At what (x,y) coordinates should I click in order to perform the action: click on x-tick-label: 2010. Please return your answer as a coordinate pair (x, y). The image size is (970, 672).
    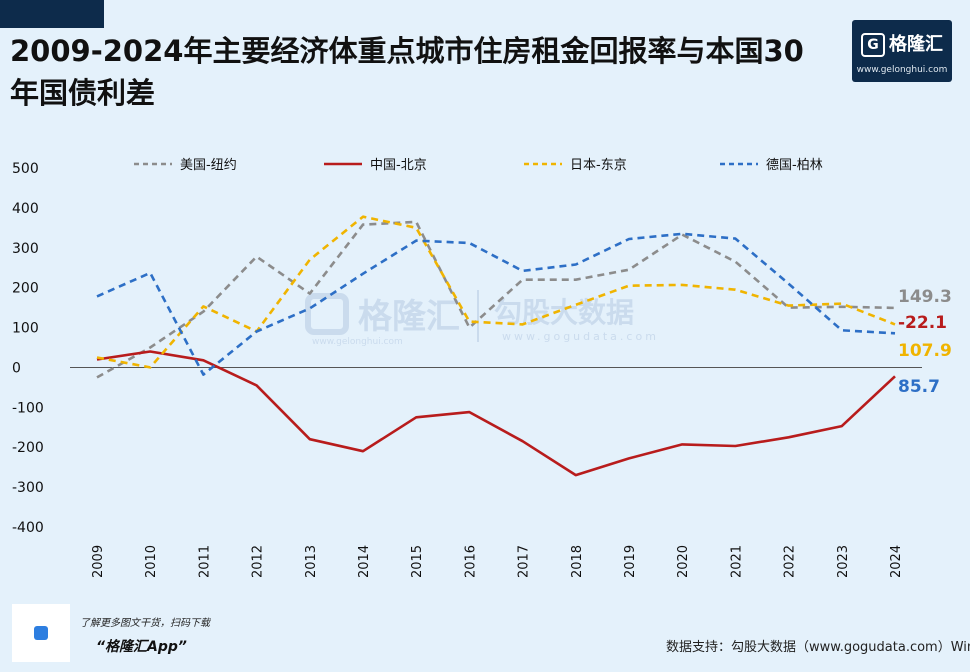
    Looking at the image, I should click on (151, 561).